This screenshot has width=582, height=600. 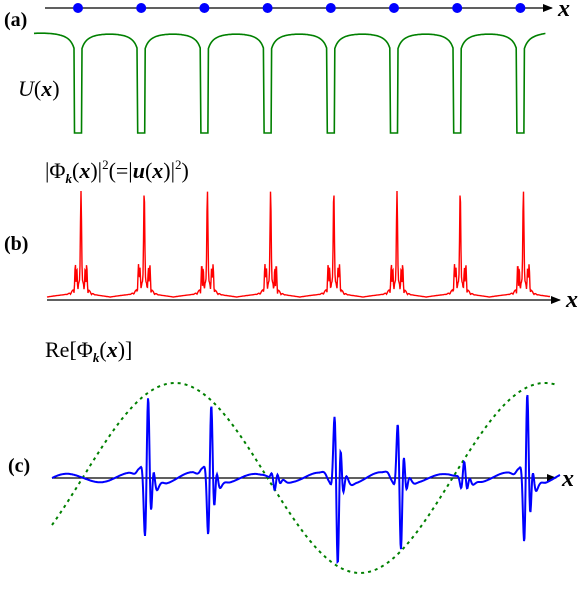 What do you see at coordinates (289, 83) in the screenshot?
I see `potential-curve` at bounding box center [289, 83].